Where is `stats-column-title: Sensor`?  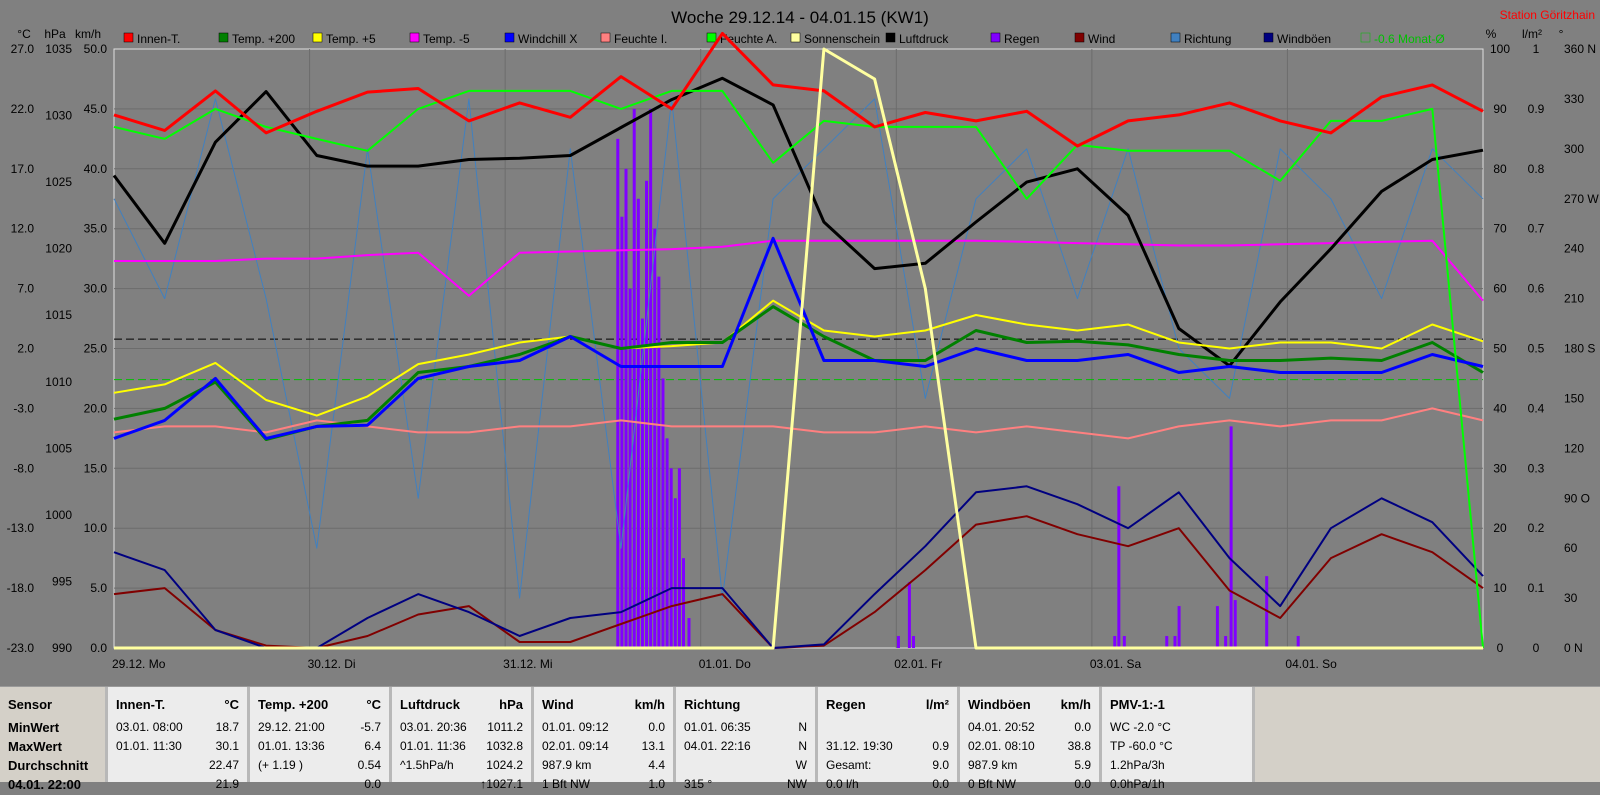
stats-column-title: Sensor is located at coordinates (52, 704).